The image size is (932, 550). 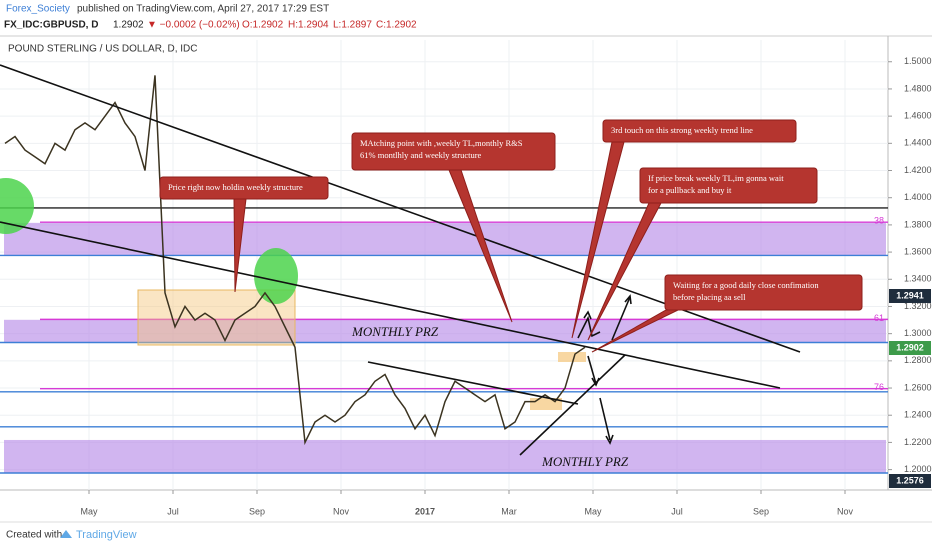 What do you see at coordinates (918, 360) in the screenshot?
I see `y-tick-label: 1.2800` at bounding box center [918, 360].